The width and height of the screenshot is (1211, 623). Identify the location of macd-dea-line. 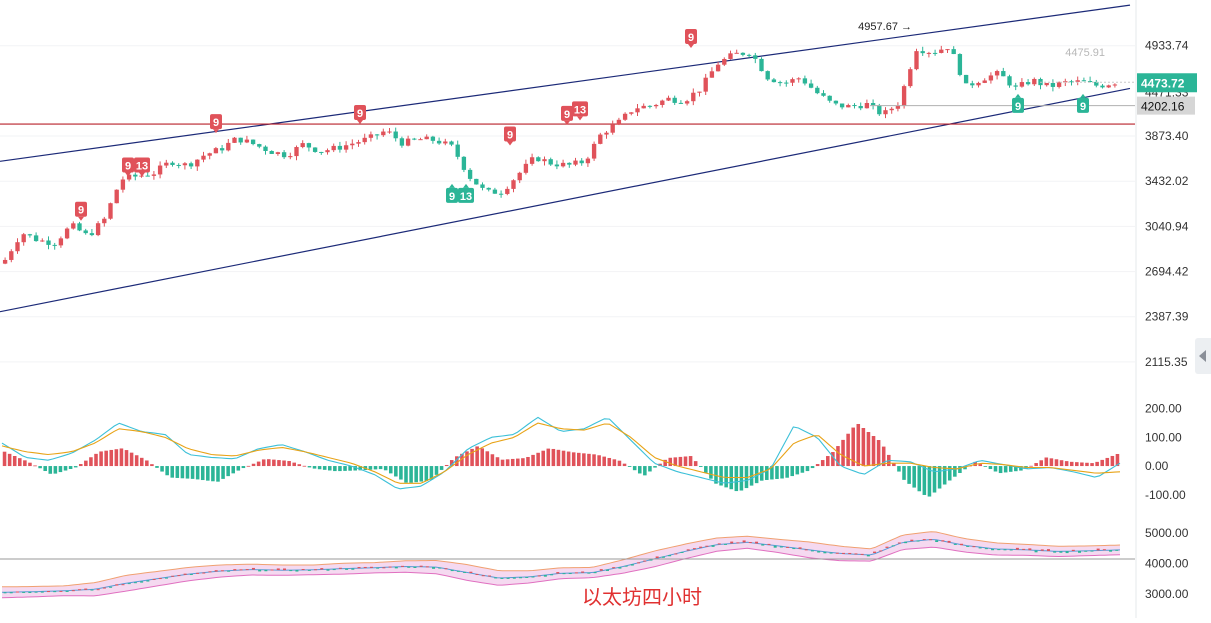
(561, 453).